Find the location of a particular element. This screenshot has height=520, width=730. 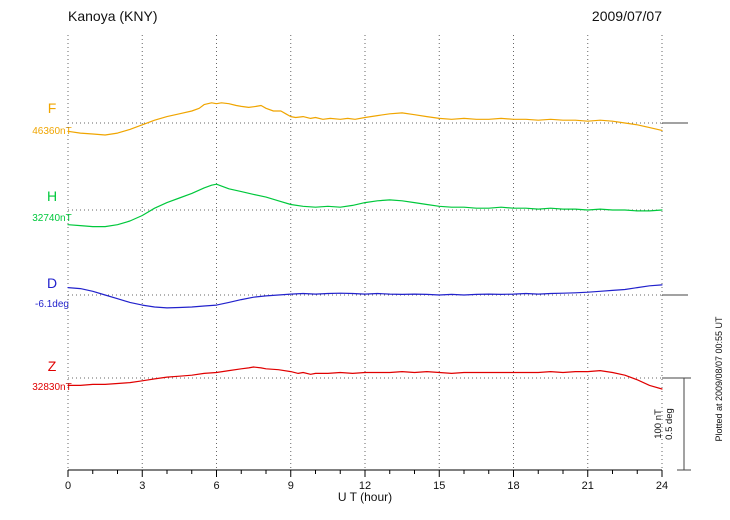

x-tick-label: 24 is located at coordinates (662, 486).